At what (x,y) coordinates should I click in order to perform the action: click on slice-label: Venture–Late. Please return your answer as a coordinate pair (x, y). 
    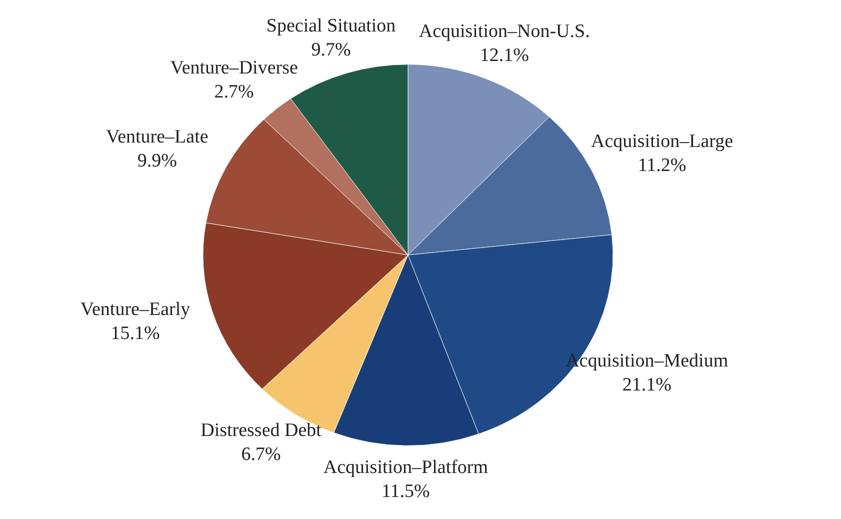
    Looking at the image, I should click on (157, 137).